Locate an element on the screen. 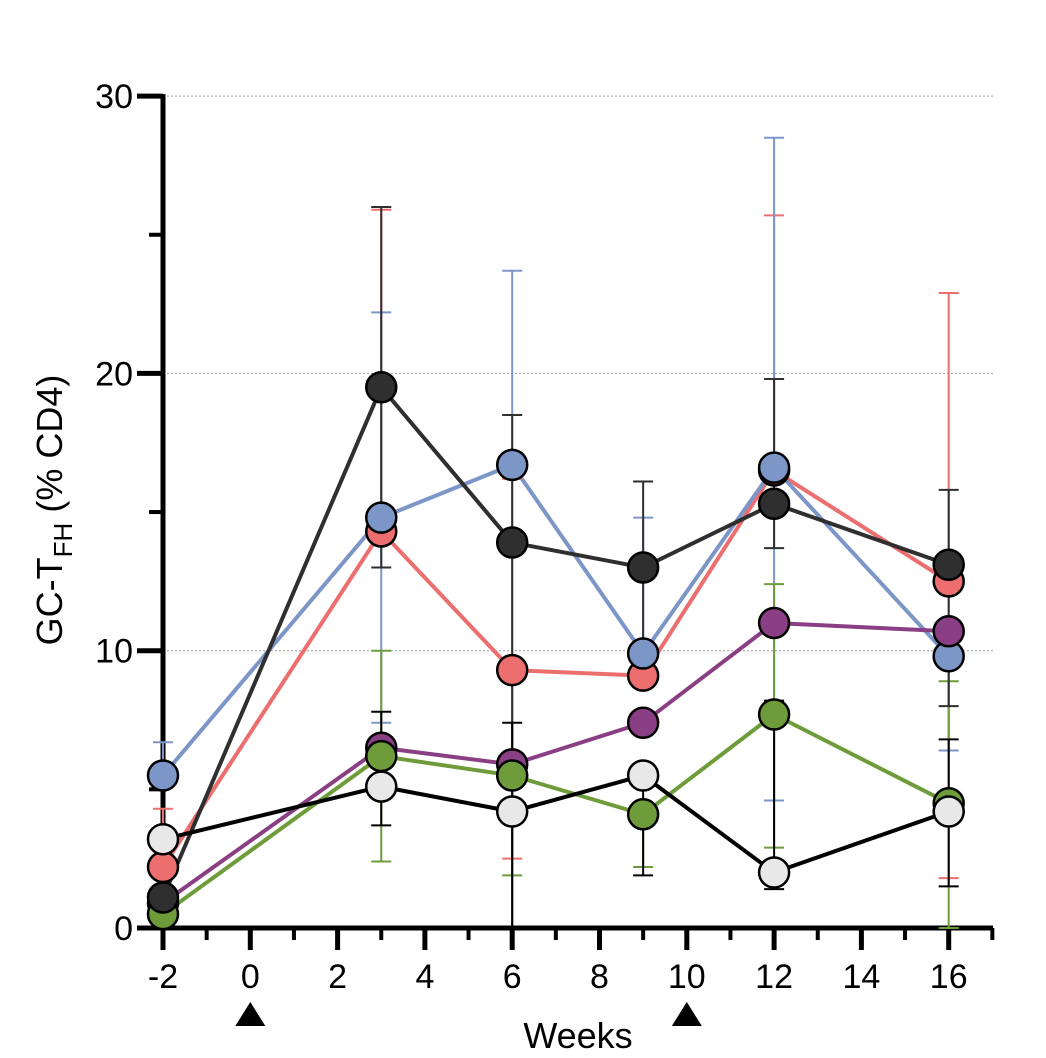 This screenshot has height=1058, width=1046. x-tick-label: 10 is located at coordinates (687, 977).